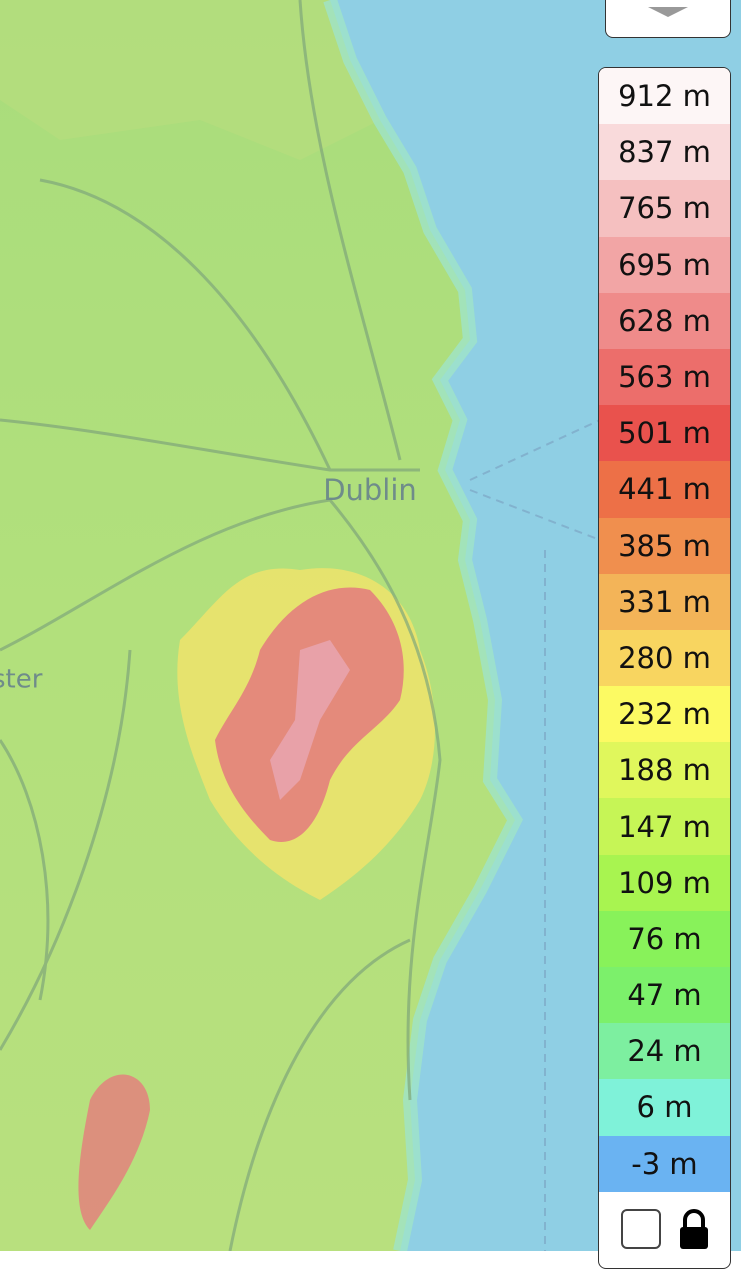  What do you see at coordinates (664, 714) in the screenshot?
I see `legend-item: 232 m` at bounding box center [664, 714].